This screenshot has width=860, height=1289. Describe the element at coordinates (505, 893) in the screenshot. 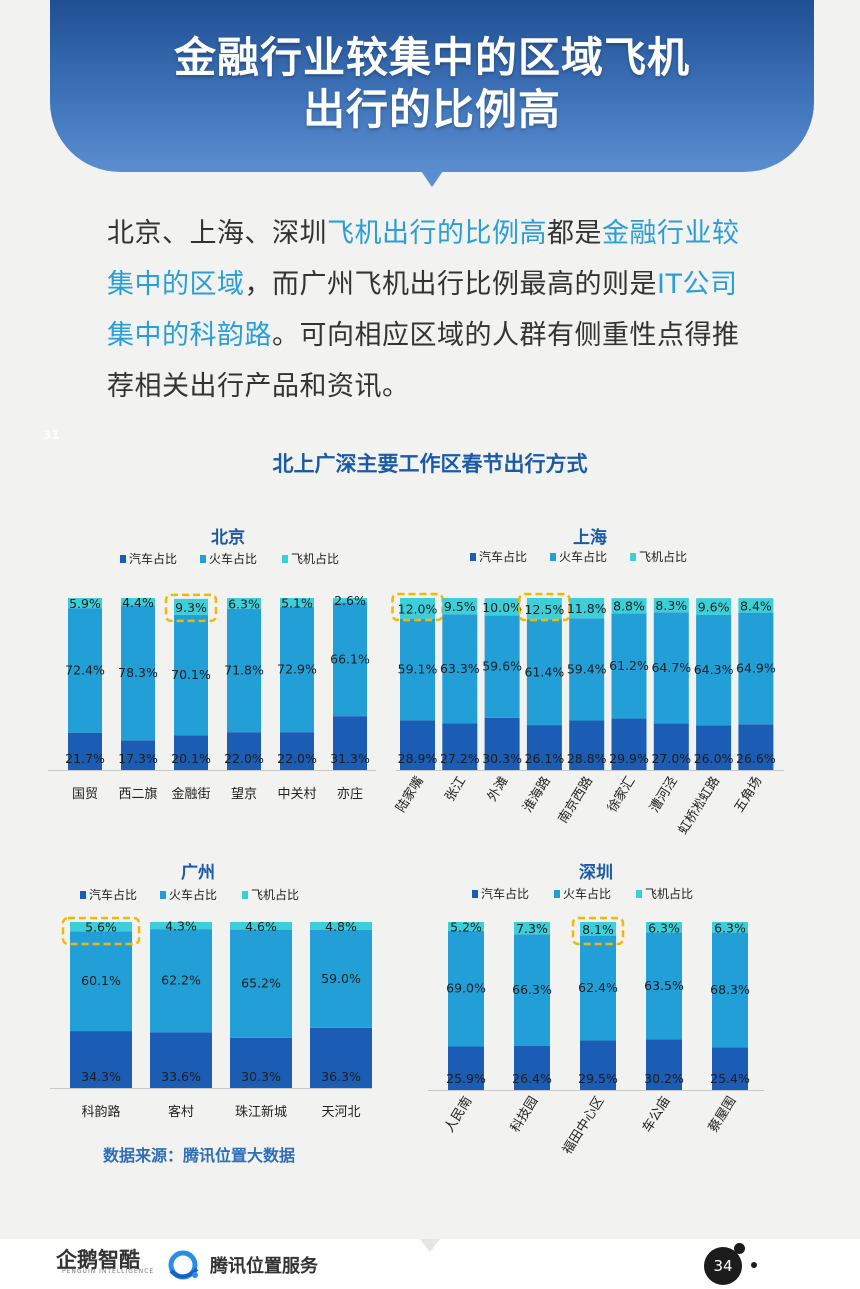

I see `legend-label: 汽车占比` at that location.